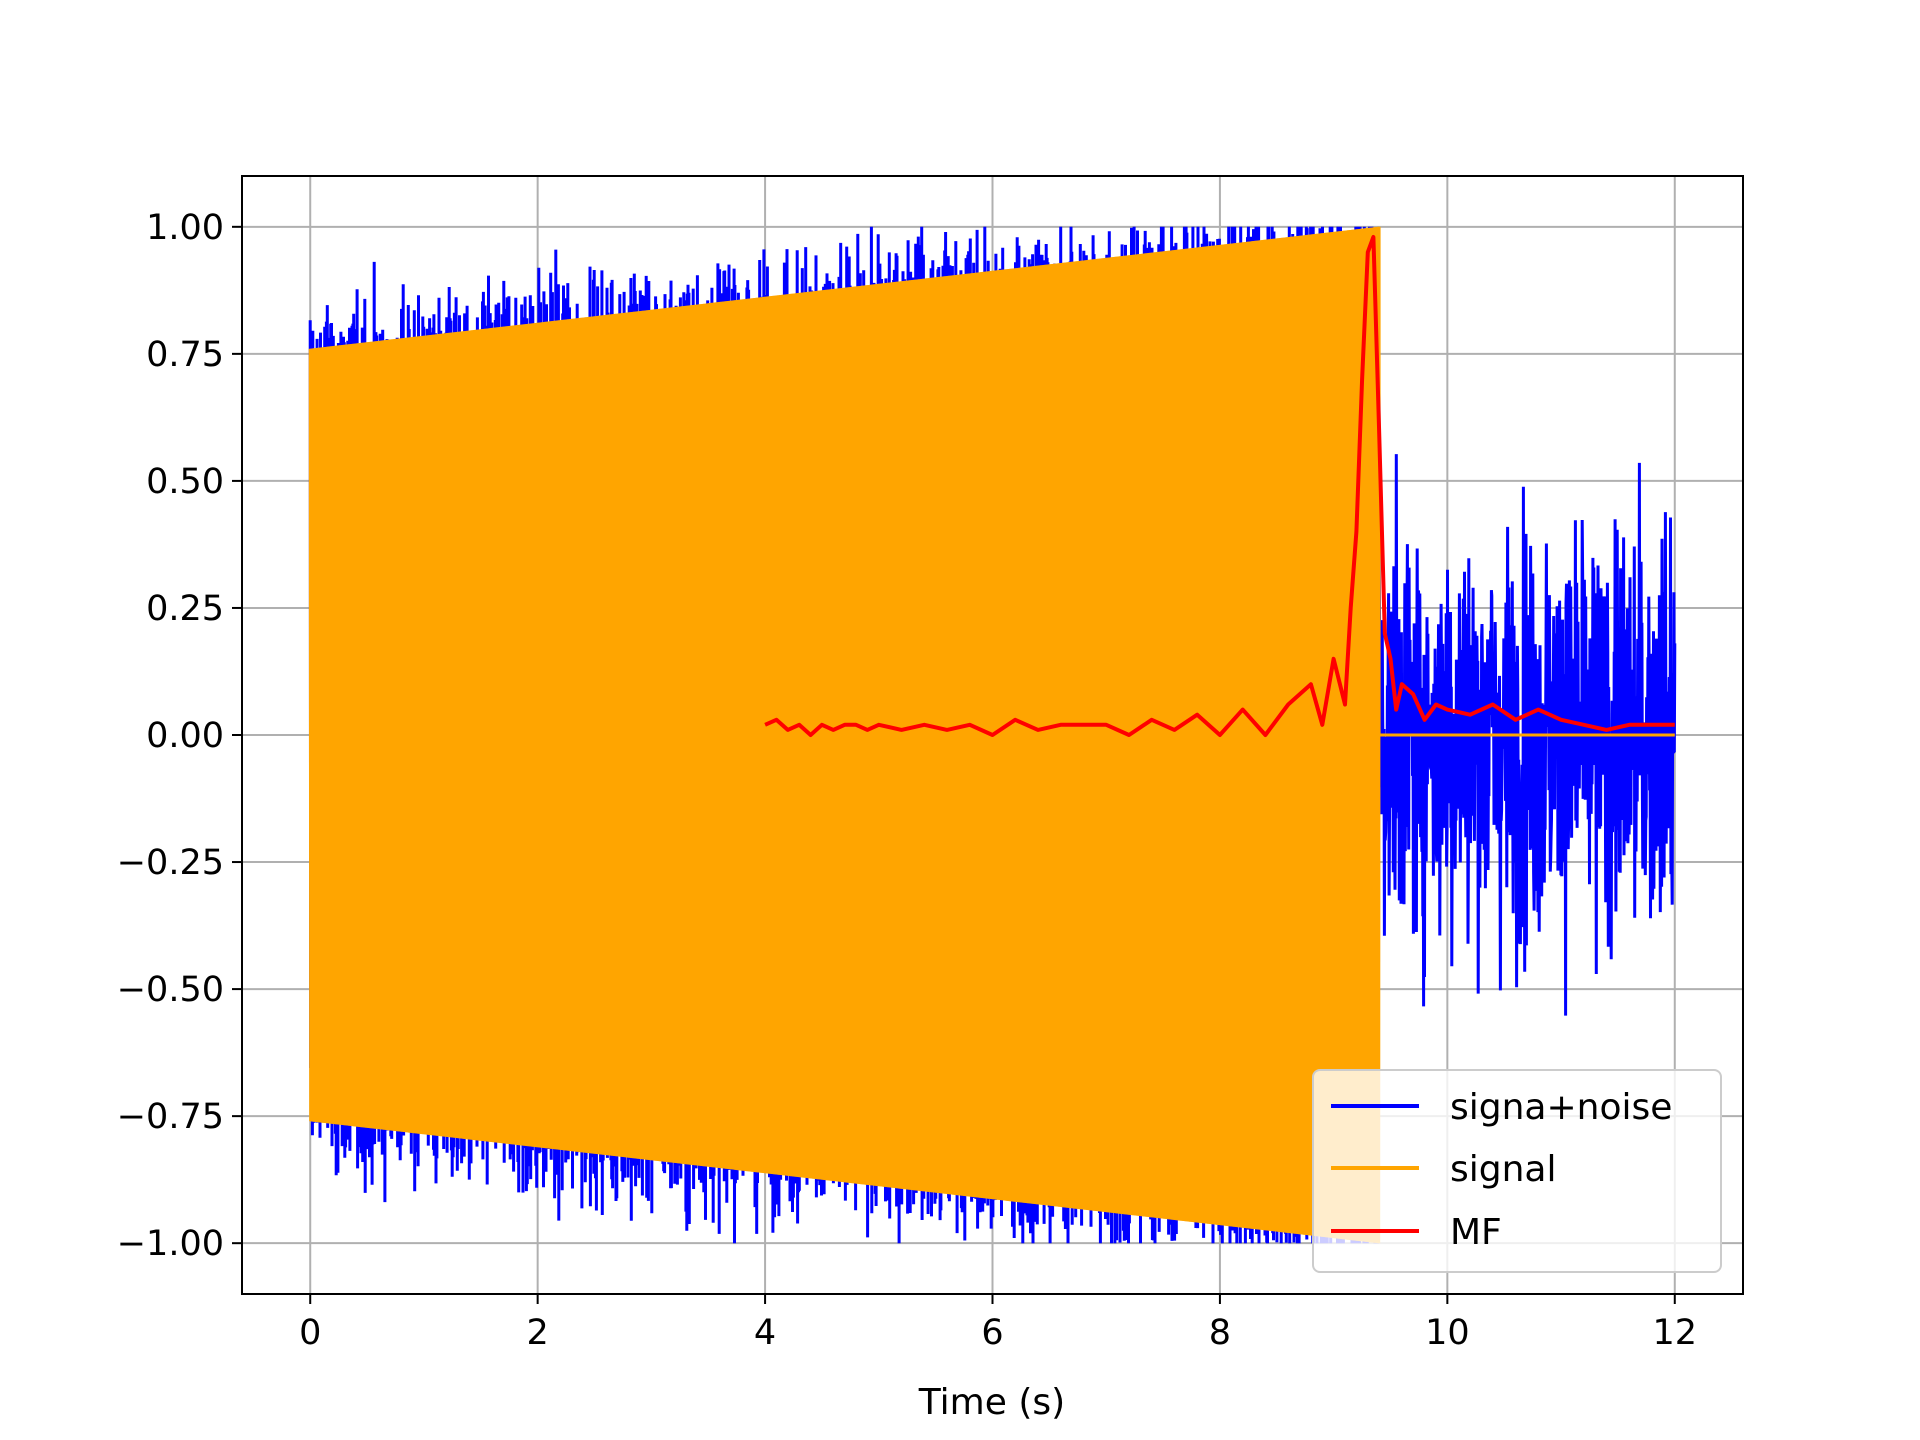 The height and width of the screenshot is (1440, 1920). I want to click on y-tick-label-3: 0.25, so click(185, 609).